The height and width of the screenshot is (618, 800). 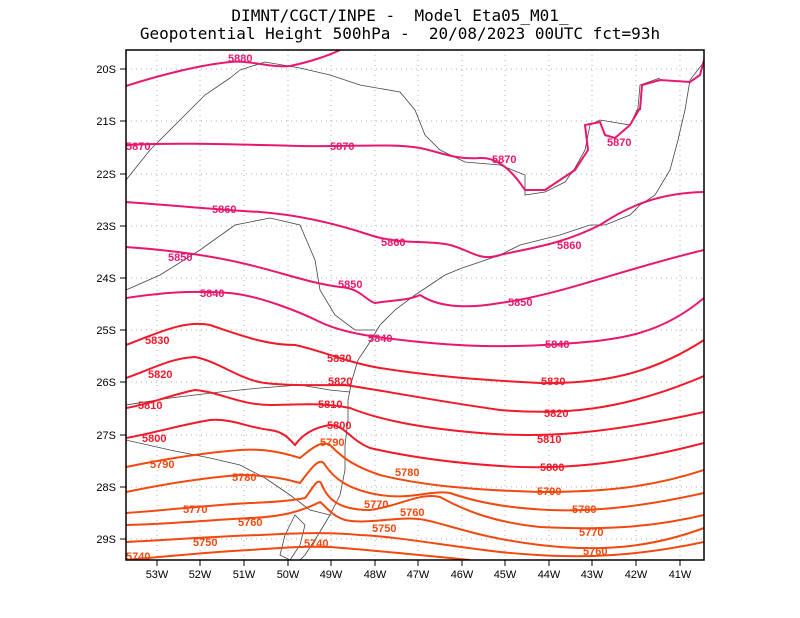 What do you see at coordinates (238, 395) in the screenshot?
I see `state-border-pr-sc` at bounding box center [238, 395].